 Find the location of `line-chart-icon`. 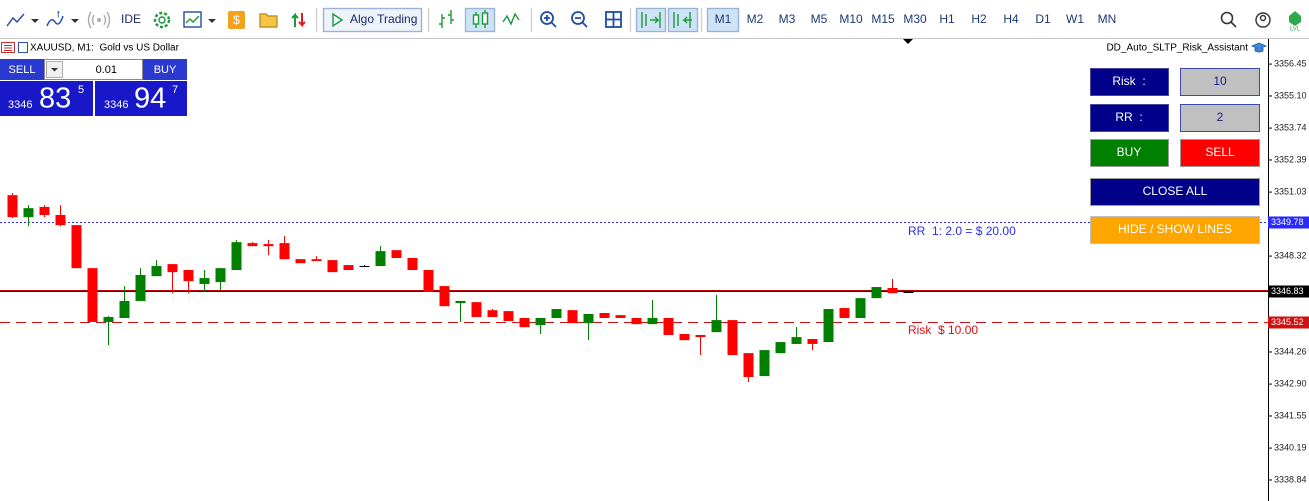

line-chart-icon is located at coordinates (15, 20).